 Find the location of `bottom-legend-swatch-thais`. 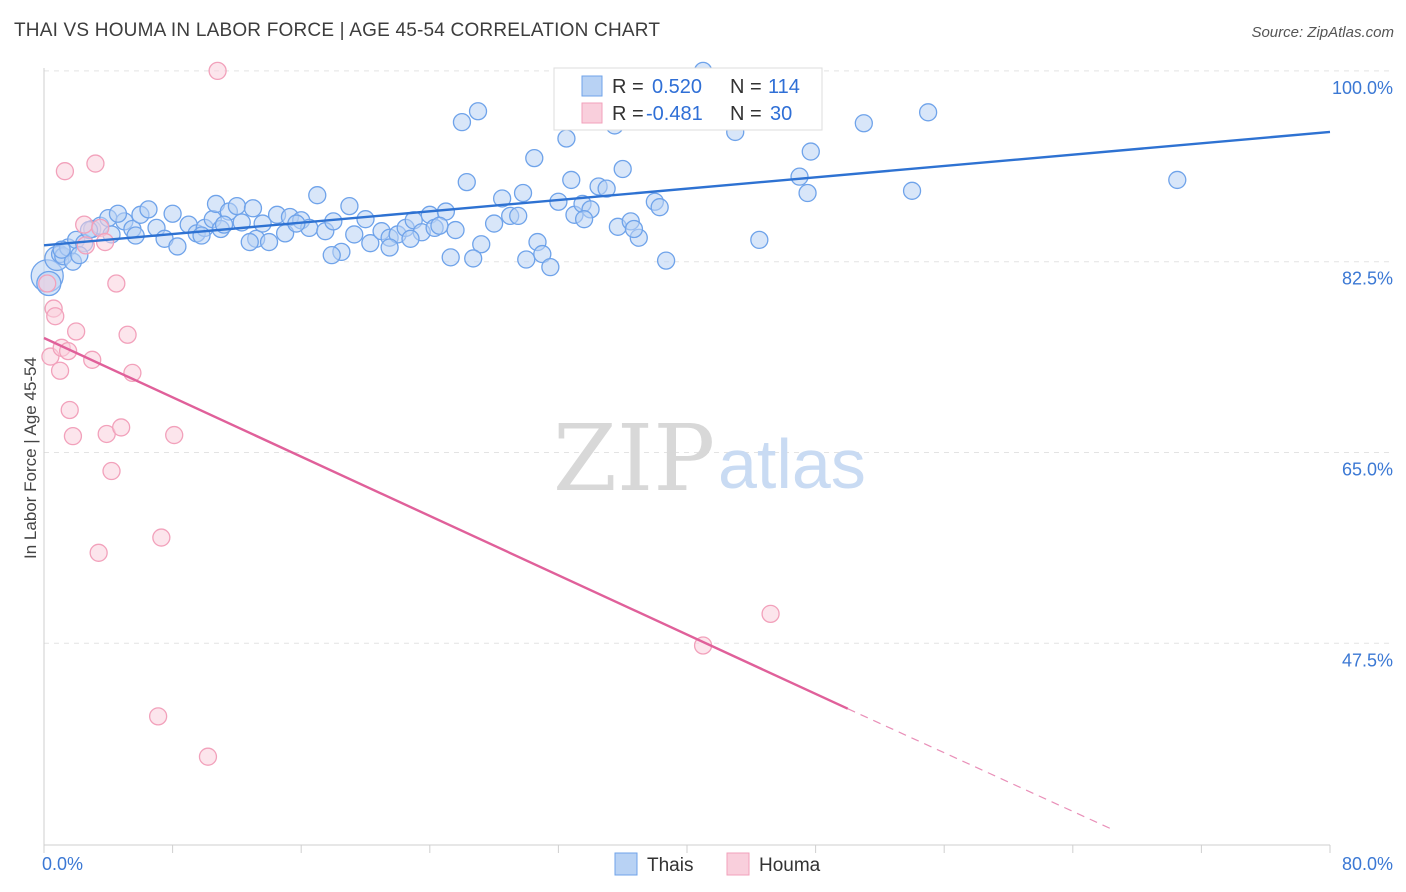

bottom-legend-swatch-thais is located at coordinates (626, 864).